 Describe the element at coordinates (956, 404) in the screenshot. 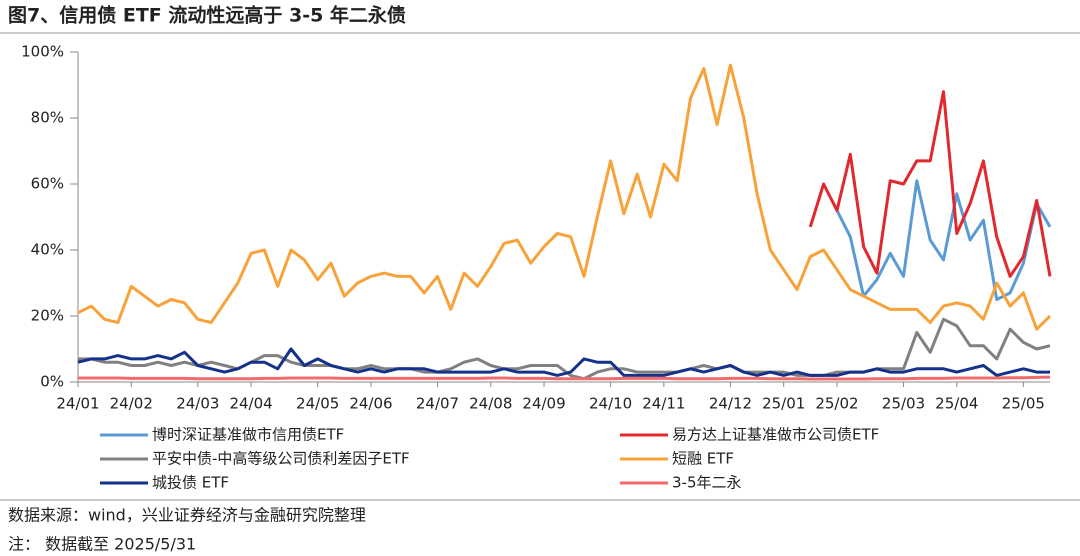

I see `x-tick-label: 25/04` at that location.